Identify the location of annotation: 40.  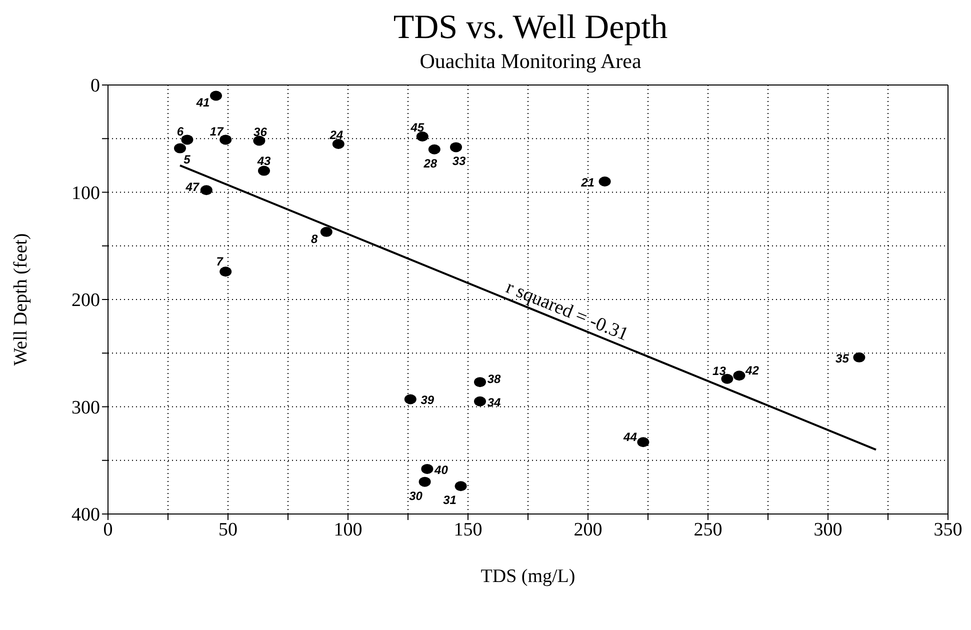
(441, 469).